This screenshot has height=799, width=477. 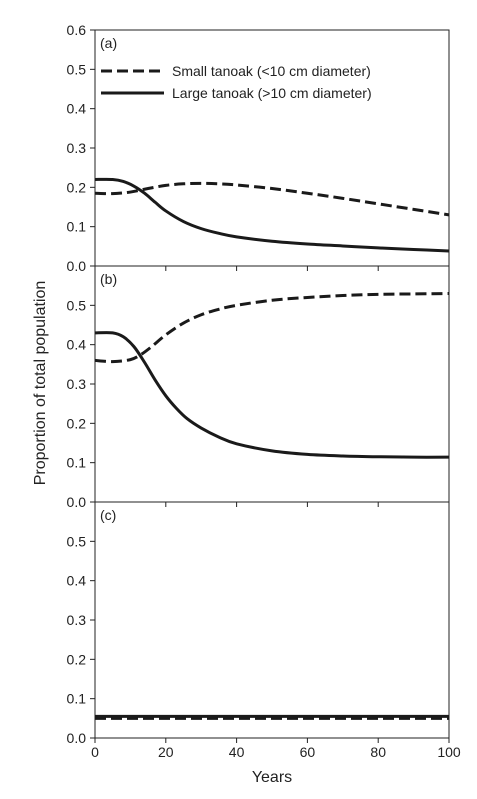 What do you see at coordinates (77, 30) in the screenshot?
I see `y-tick-label: 0.6` at bounding box center [77, 30].